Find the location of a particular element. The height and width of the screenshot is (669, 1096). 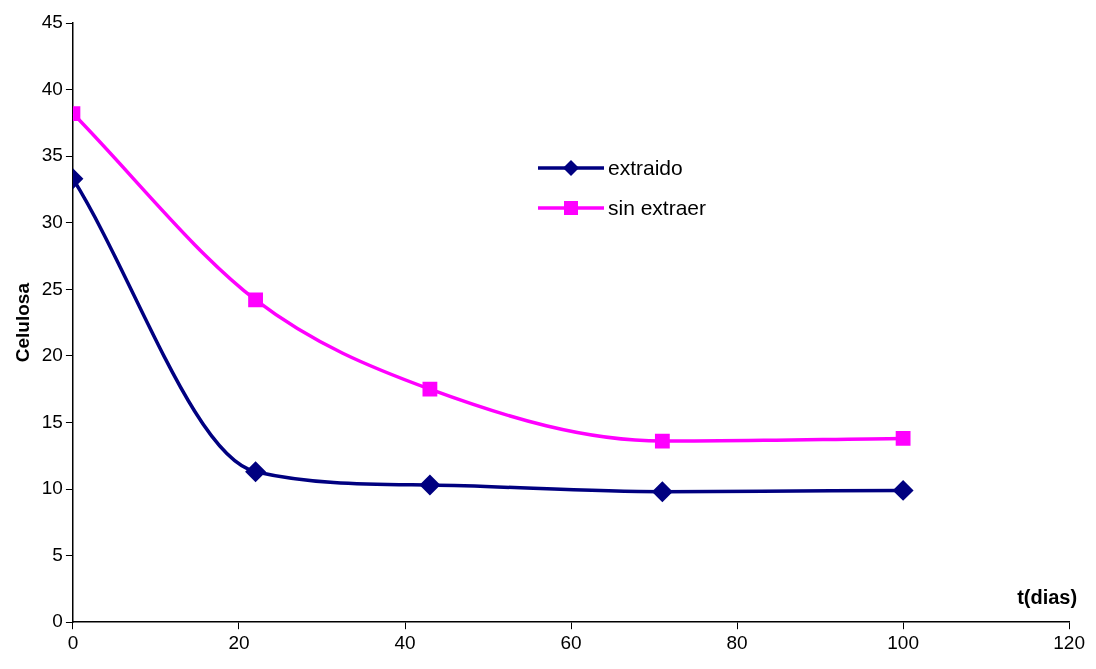

x-axis-title: t(dias) is located at coordinates (1047, 596).